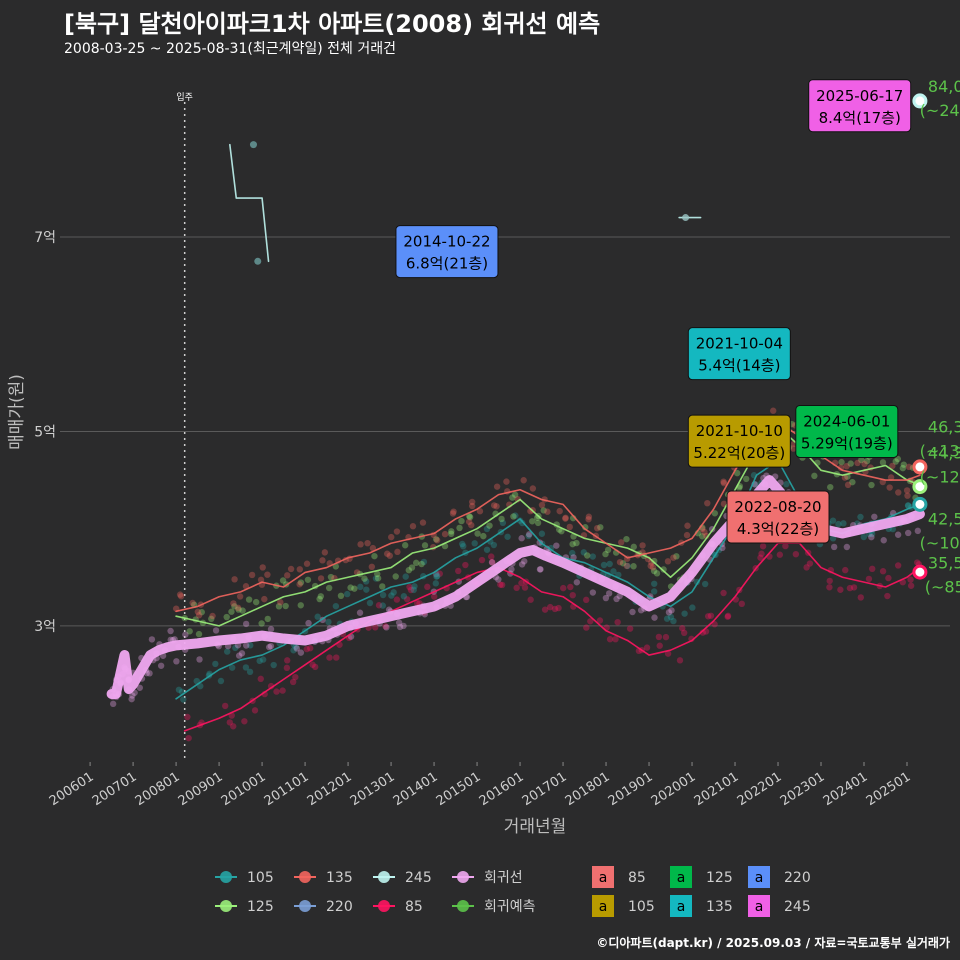 The width and height of the screenshot is (960, 960). I want to click on x-tick-label: 201301, so click(373, 789).